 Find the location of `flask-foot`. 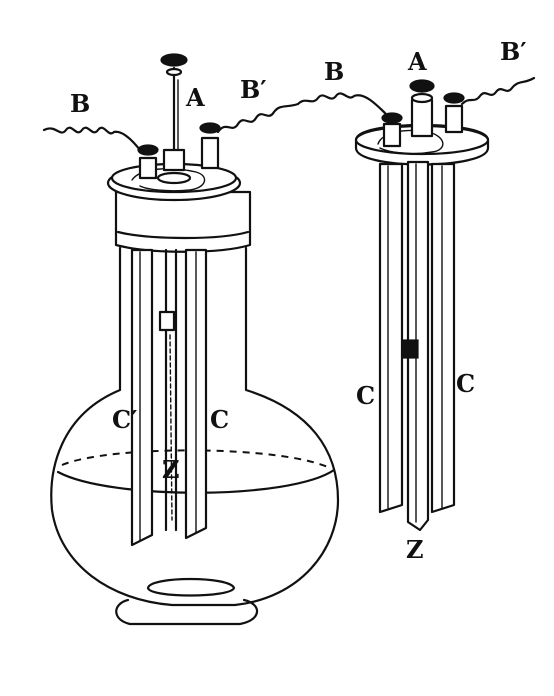

flask-foot is located at coordinates (187, 612).